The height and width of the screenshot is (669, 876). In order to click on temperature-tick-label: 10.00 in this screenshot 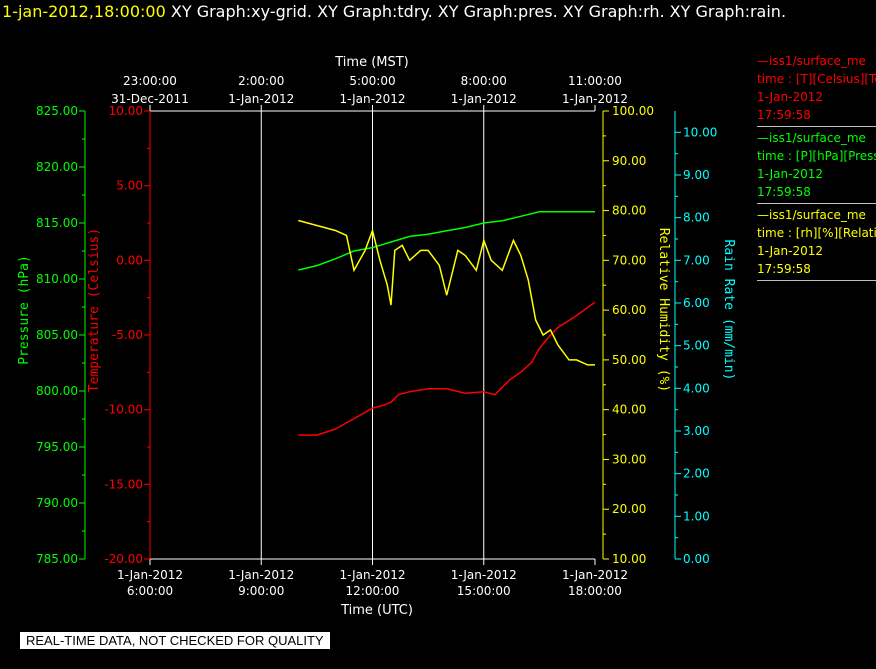, I will do `click(126, 111)`.